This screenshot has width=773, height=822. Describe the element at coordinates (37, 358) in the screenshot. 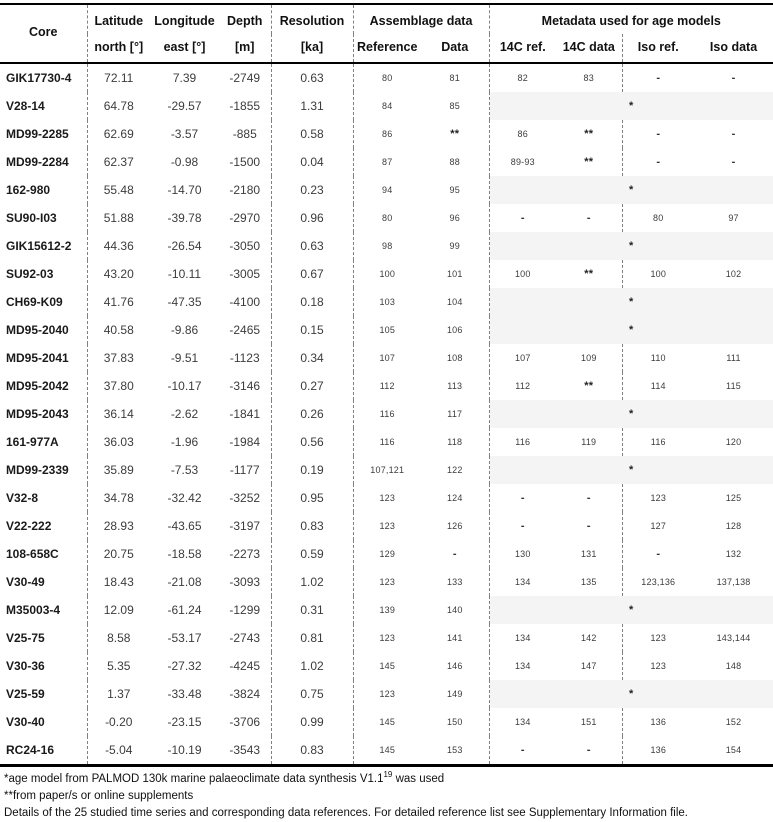

I see `core-cell: MD95-2041` at that location.